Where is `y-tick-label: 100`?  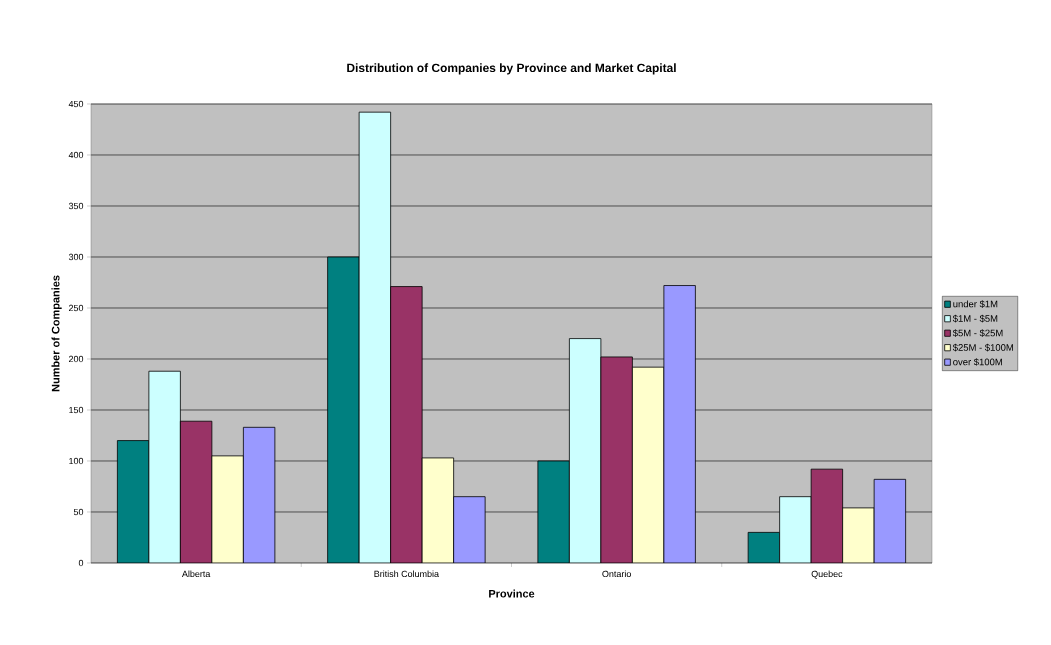 y-tick-label: 100 is located at coordinates (76, 461).